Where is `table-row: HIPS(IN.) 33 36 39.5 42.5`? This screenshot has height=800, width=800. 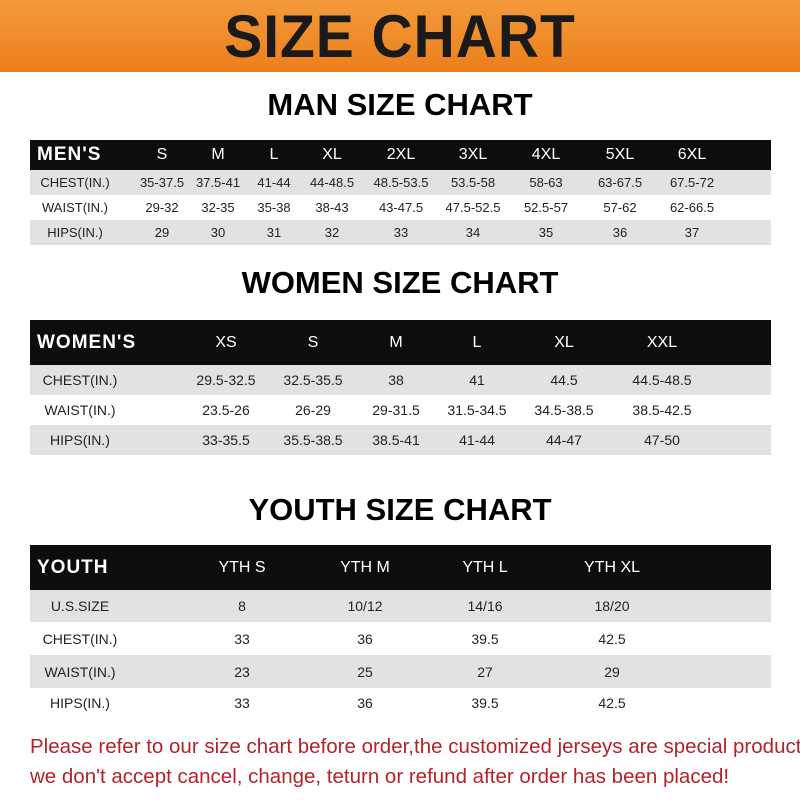
table-row: HIPS(IN.) 33 36 39.5 42.5 is located at coordinates (400, 703).